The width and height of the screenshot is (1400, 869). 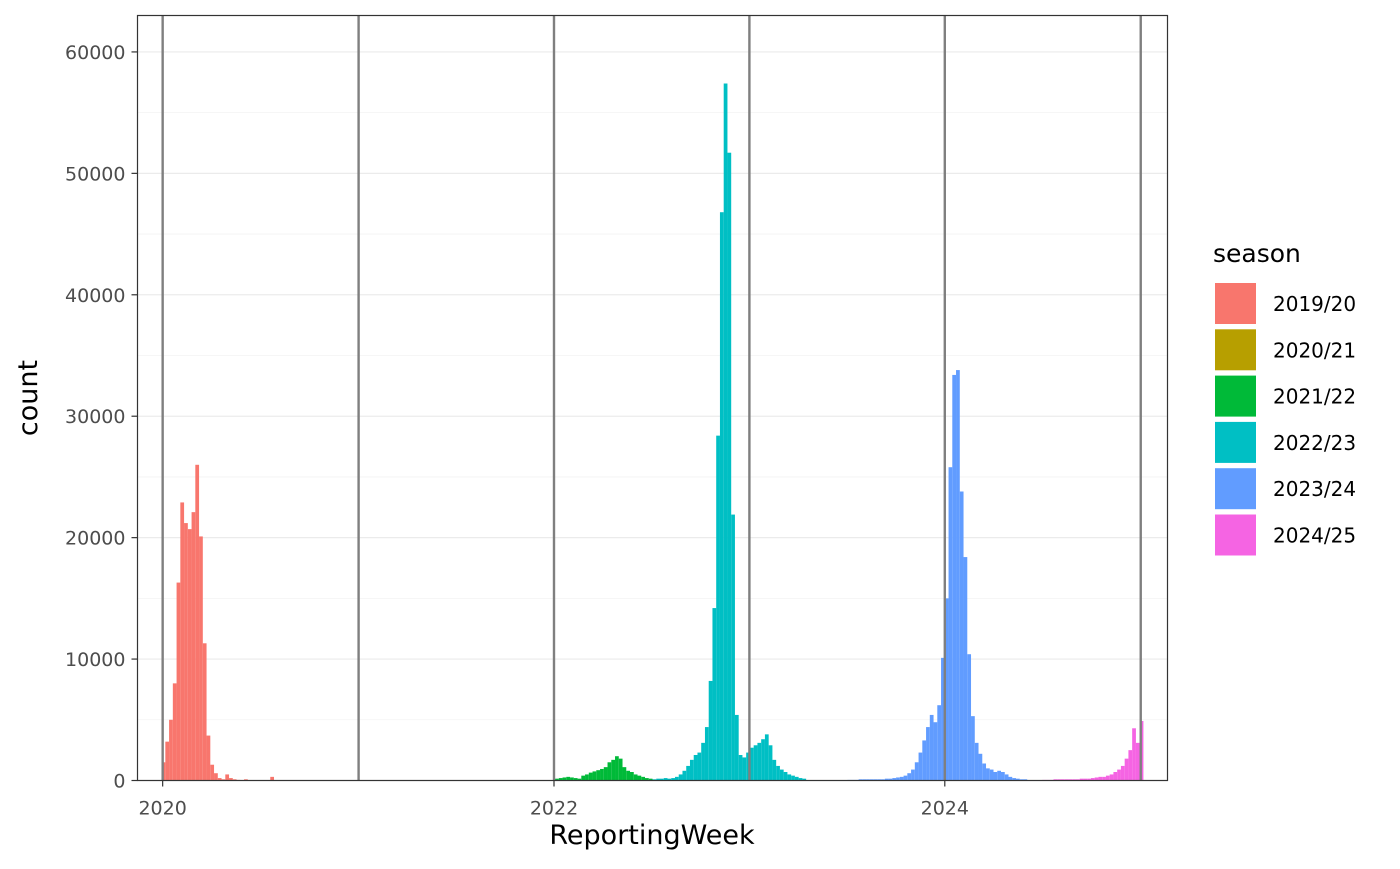 What do you see at coordinates (119, 782) in the screenshot?
I see `y-tick-label: 0` at bounding box center [119, 782].